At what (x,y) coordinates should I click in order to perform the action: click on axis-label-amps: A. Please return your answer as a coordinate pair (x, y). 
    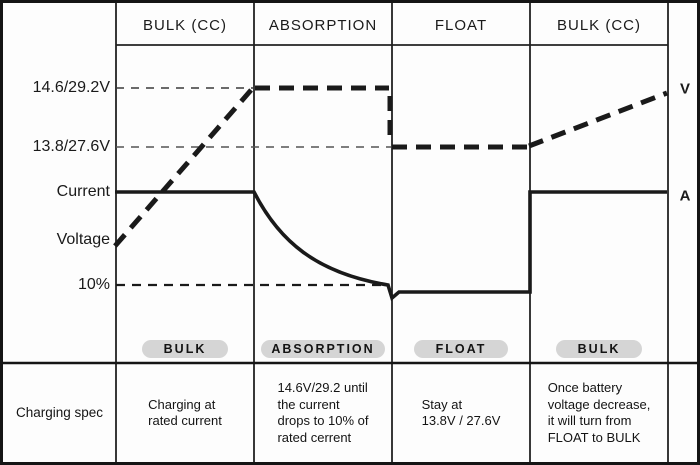
    Looking at the image, I should click on (685, 196).